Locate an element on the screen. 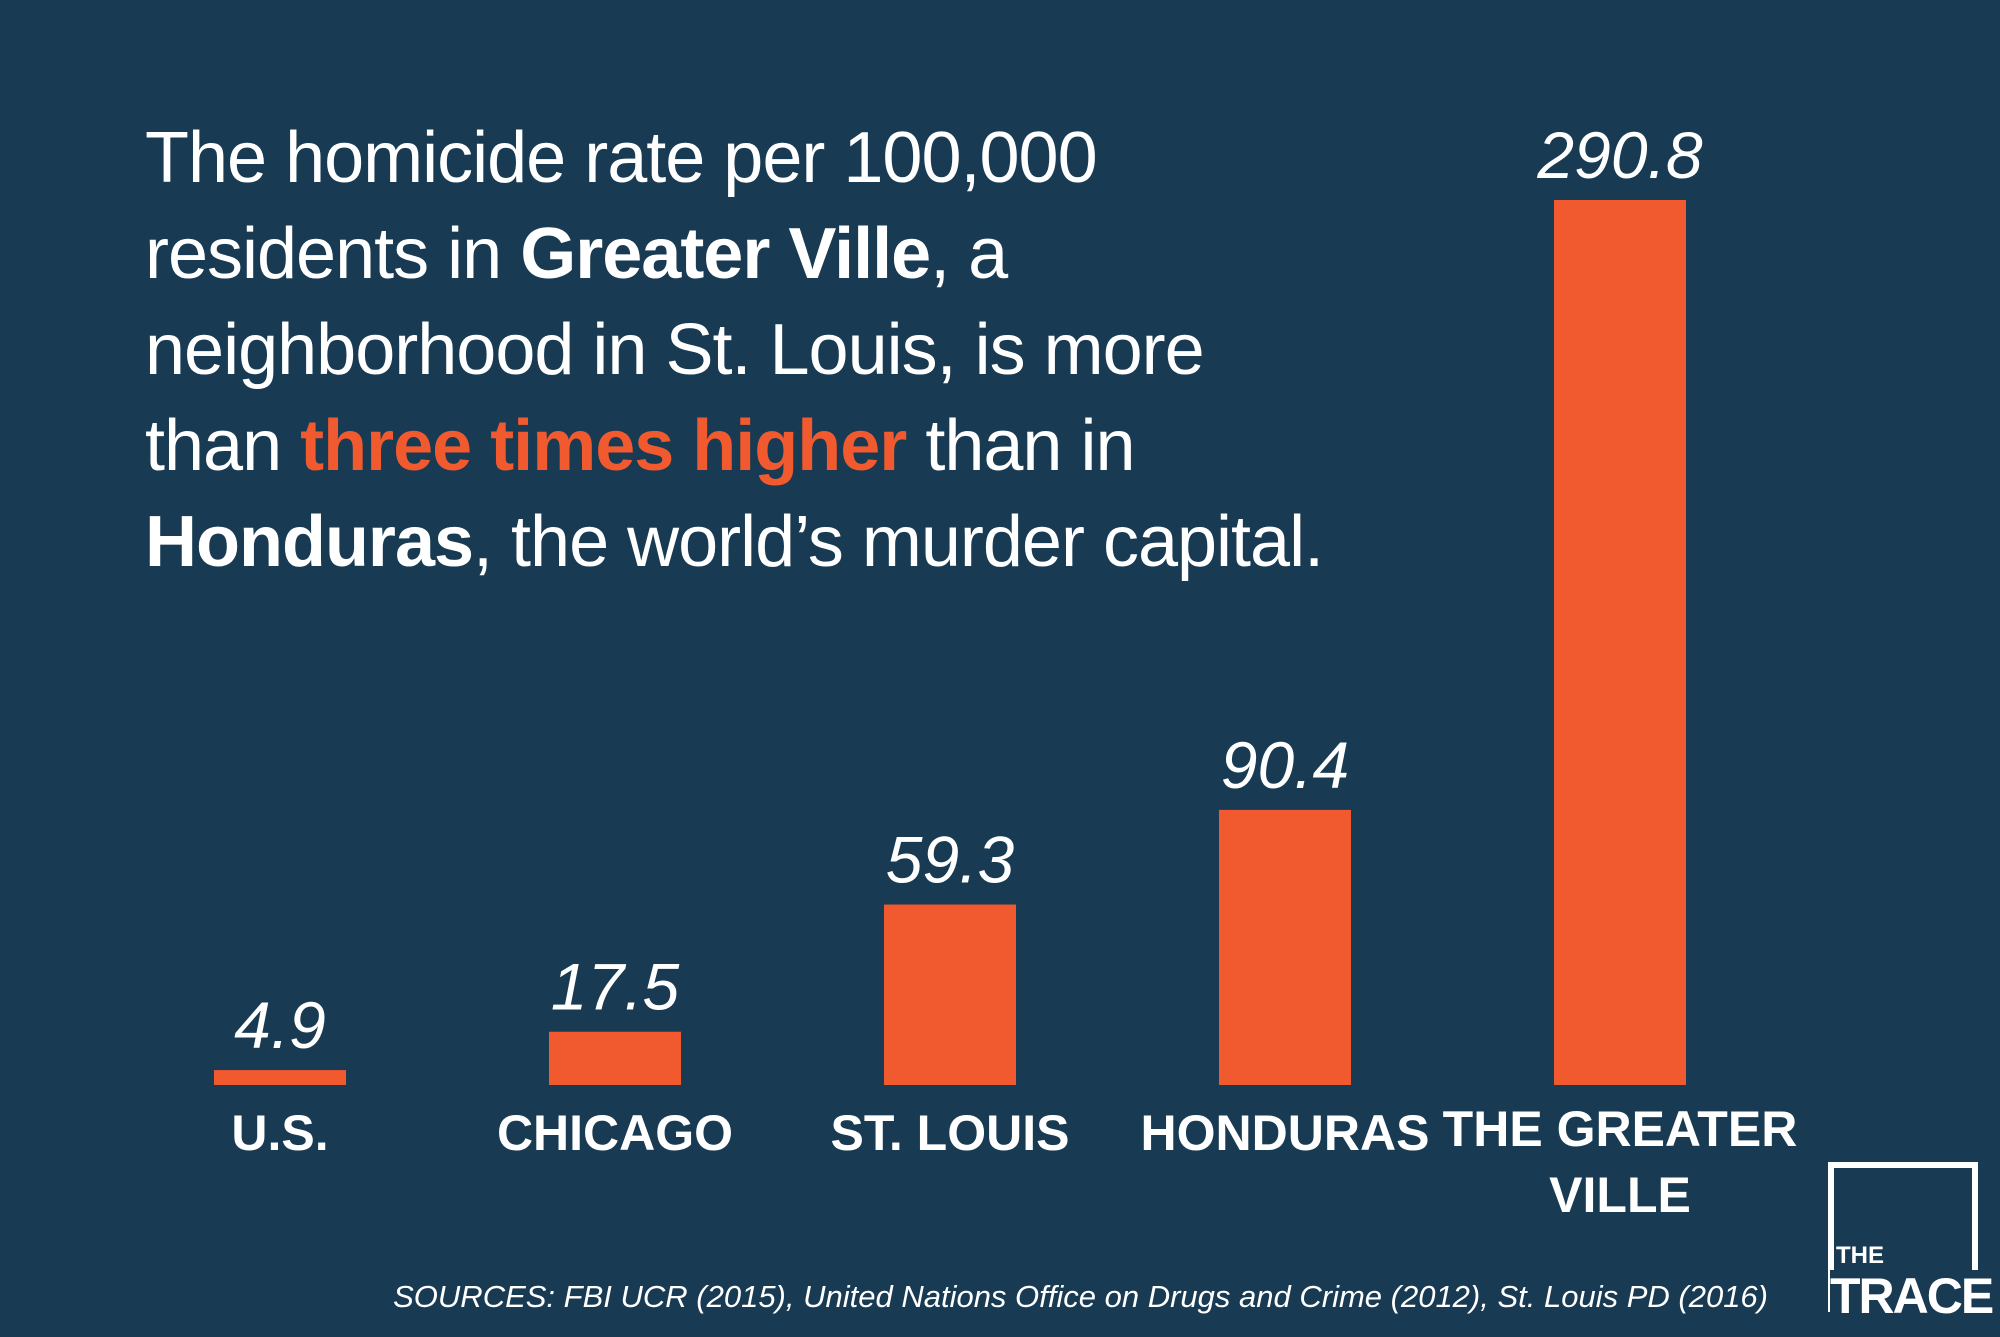  headline-line-3: neighborhood in St. Louis, is more is located at coordinates (675, 350).